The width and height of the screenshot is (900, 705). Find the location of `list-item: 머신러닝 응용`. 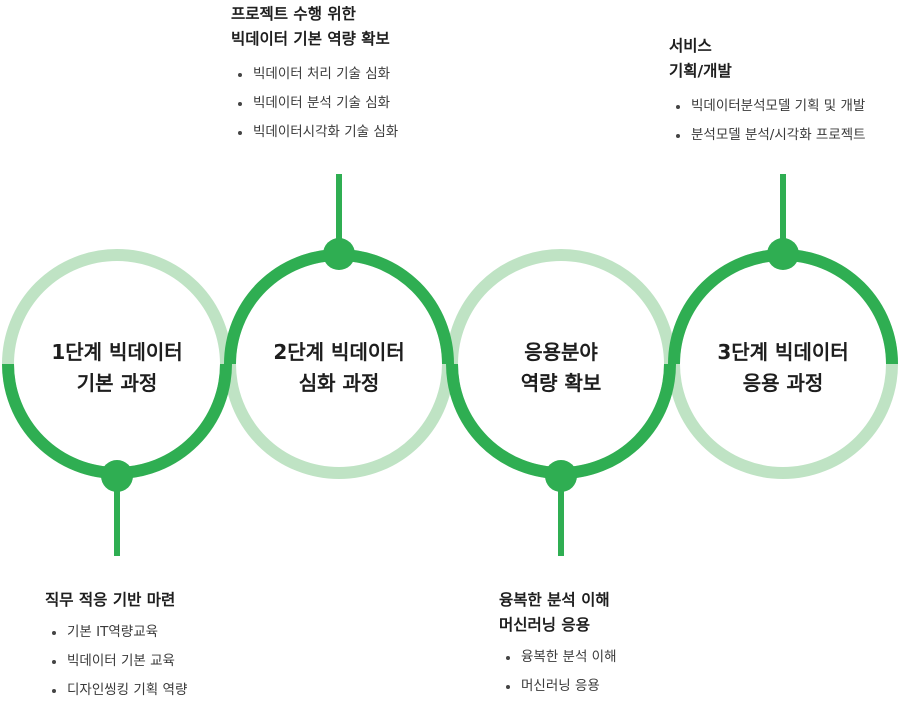

list-item: 머신러닝 응용 is located at coordinates (558, 686).